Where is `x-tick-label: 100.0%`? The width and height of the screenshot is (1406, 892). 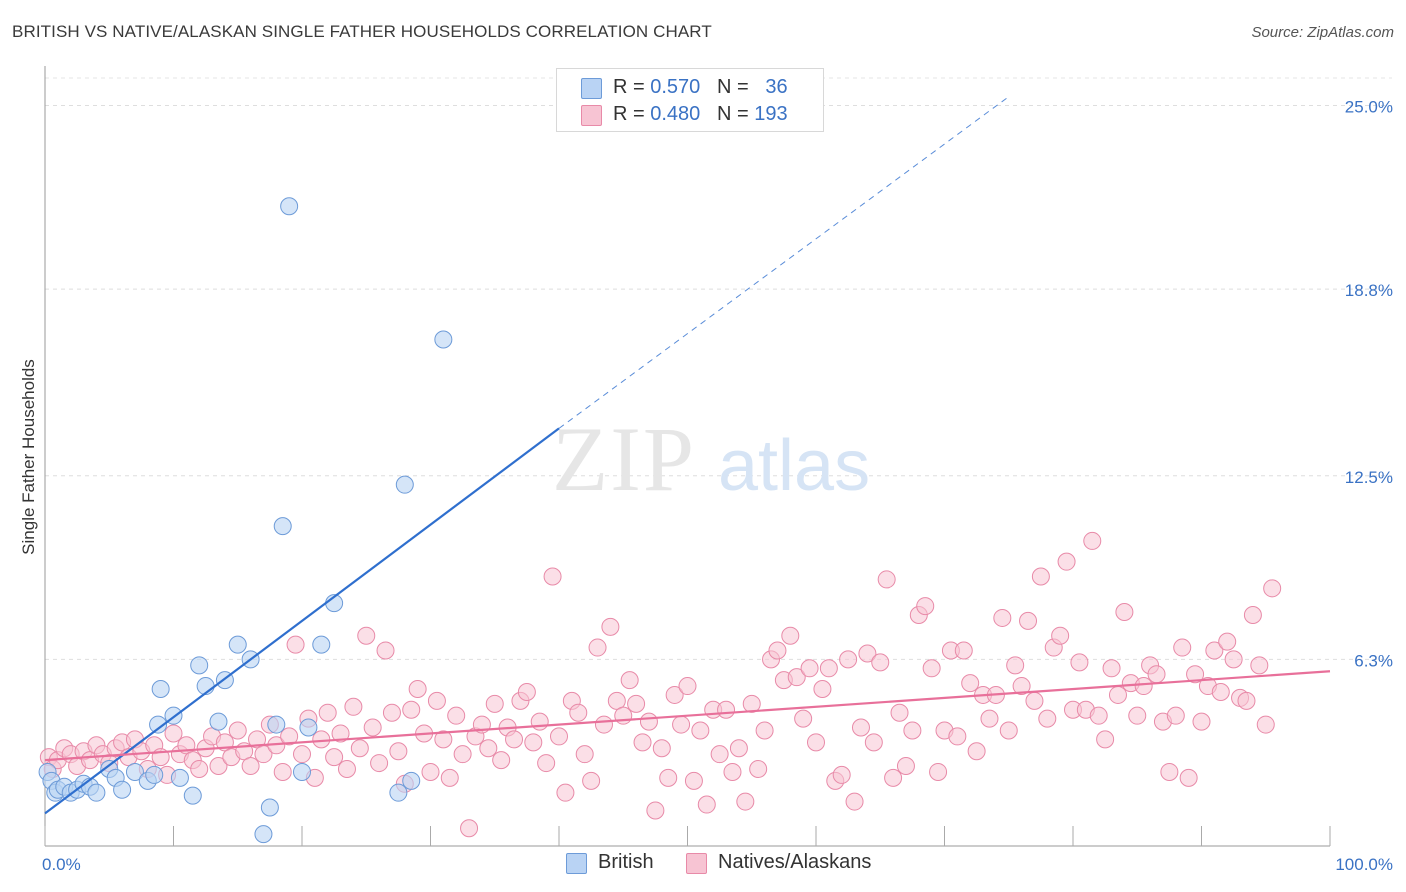 x-tick-label: 100.0% is located at coordinates (1364, 864).